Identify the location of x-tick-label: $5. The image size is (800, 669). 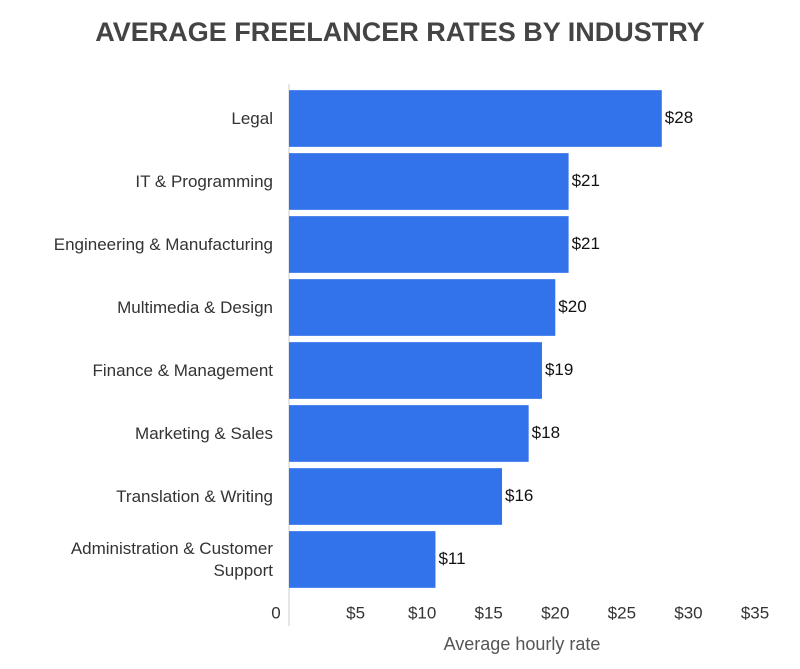
(355, 612).